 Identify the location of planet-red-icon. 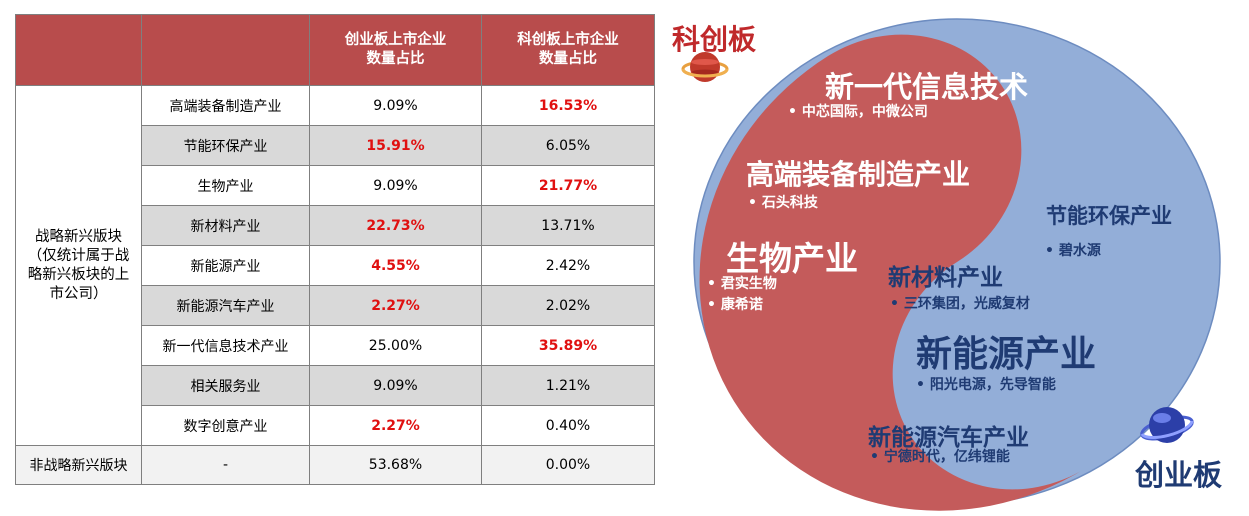
(705, 67).